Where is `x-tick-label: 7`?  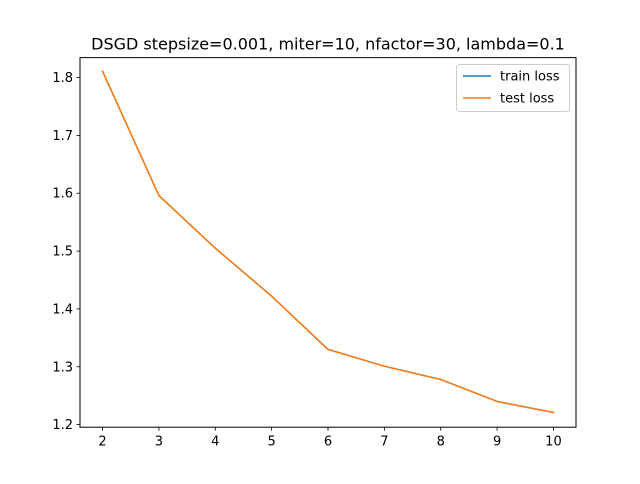
x-tick-label: 7 is located at coordinates (384, 442).